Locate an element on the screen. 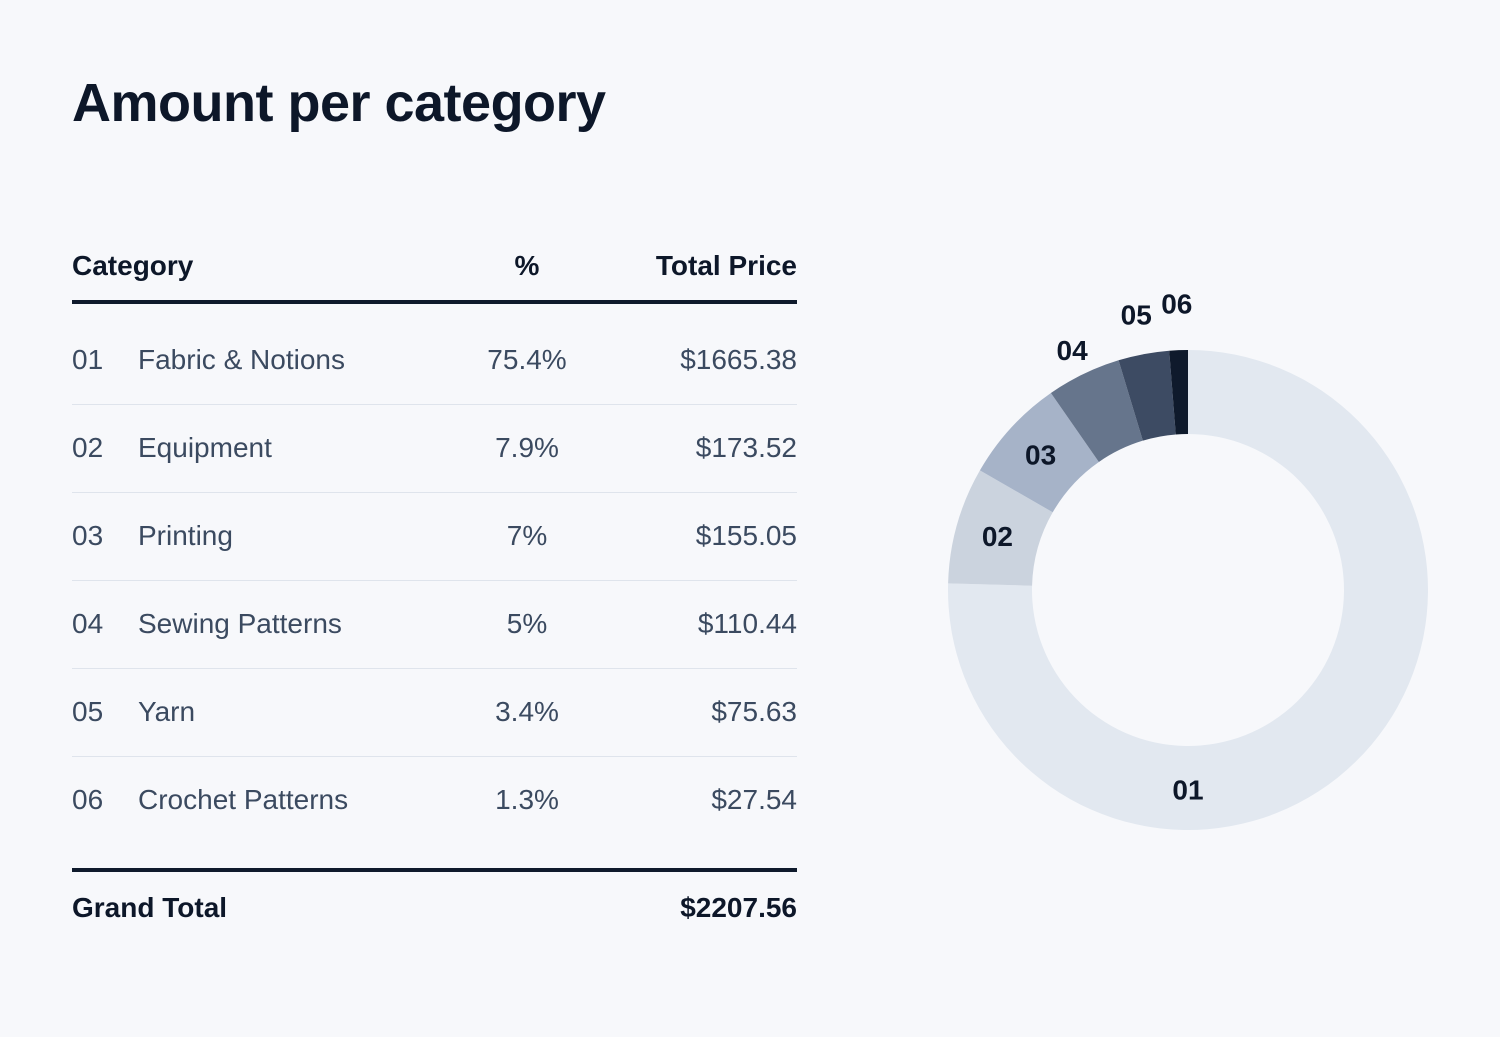 The height and width of the screenshot is (1037, 1500). row-category: Fabric & Notions is located at coordinates (241, 359).